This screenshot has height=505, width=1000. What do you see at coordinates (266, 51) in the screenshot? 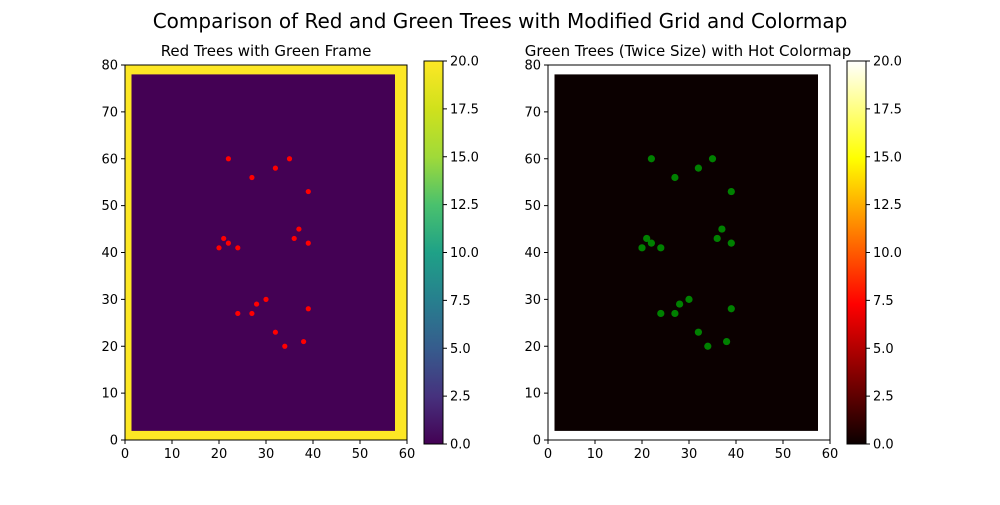
I see `panel-title: Red Trees with Green Frame` at bounding box center [266, 51].